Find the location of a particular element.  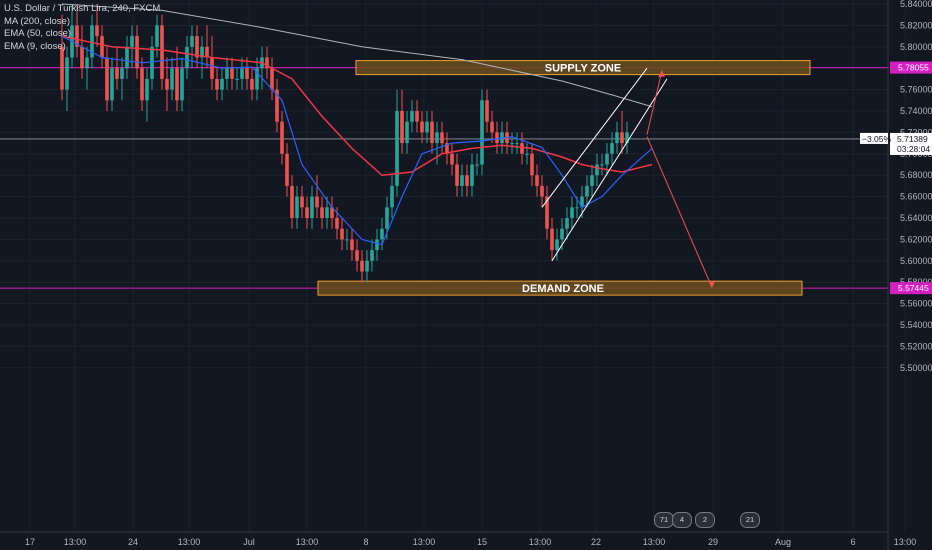

event-marker-4: 21 is located at coordinates (750, 520).